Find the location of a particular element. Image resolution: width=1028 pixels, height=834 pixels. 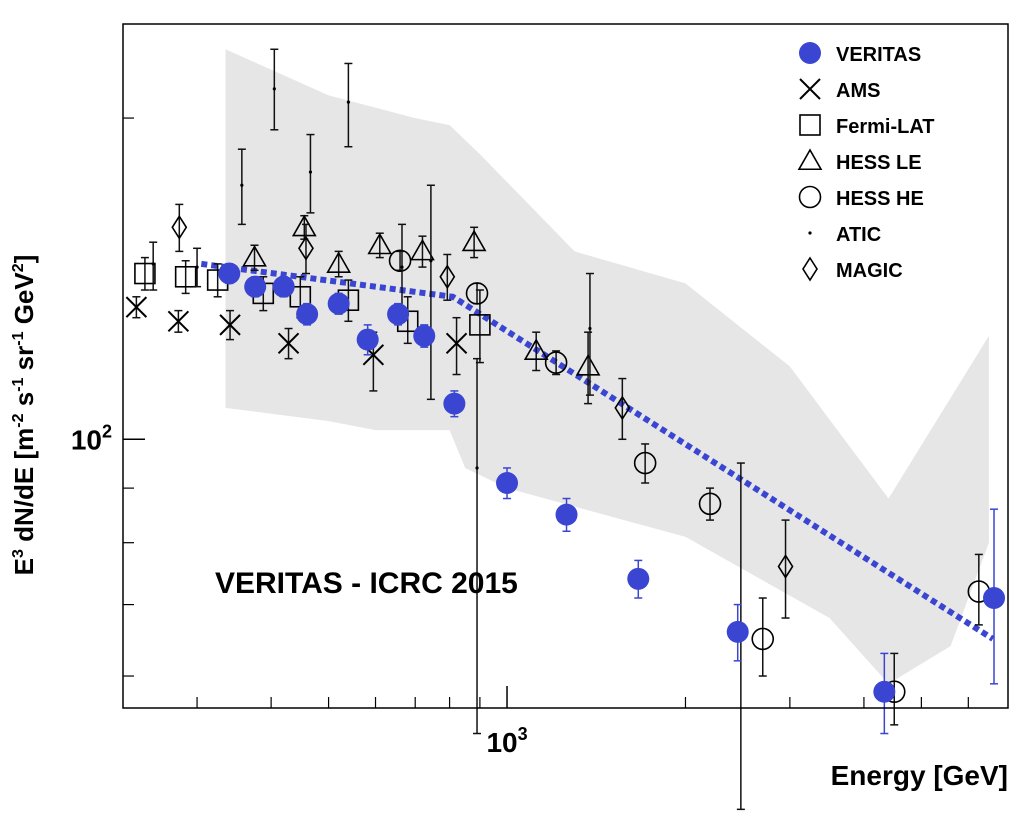

series-hess-le is located at coordinates (421, 309).